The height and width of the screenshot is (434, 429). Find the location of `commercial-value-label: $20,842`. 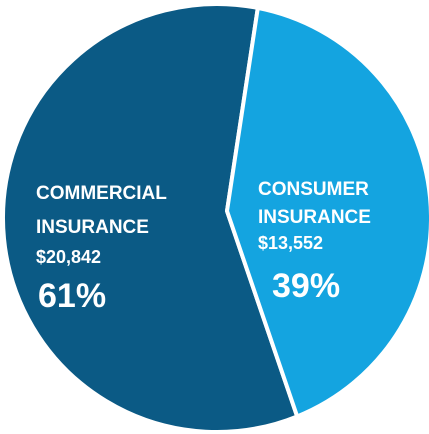

commercial-value-label: $20,842 is located at coordinates (68, 257).